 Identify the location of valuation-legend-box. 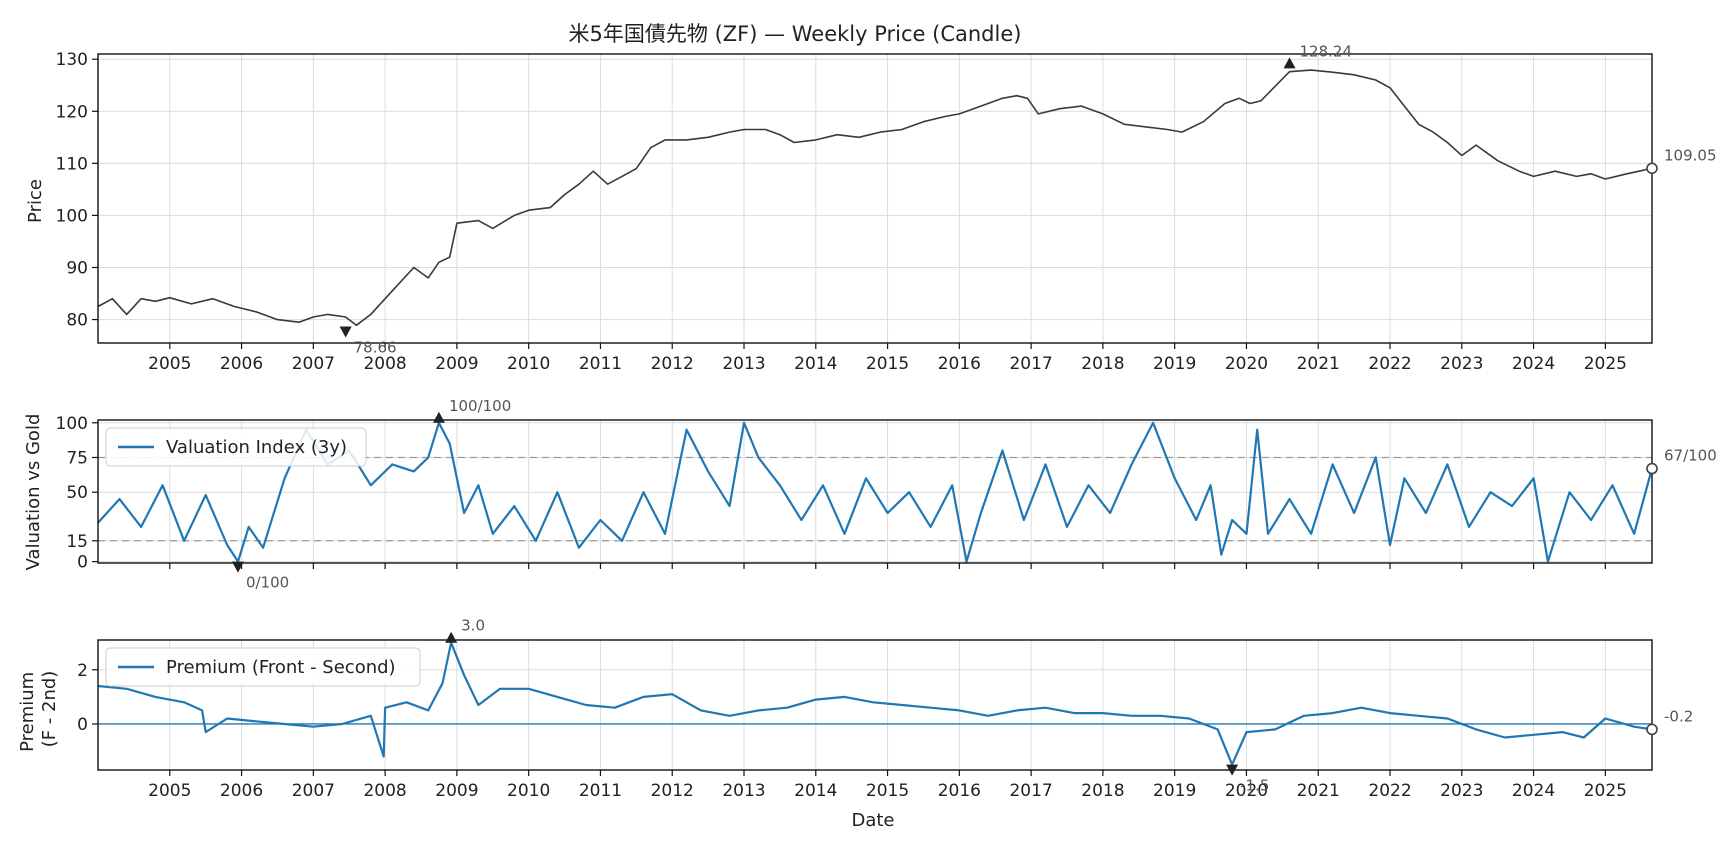
(236, 447).